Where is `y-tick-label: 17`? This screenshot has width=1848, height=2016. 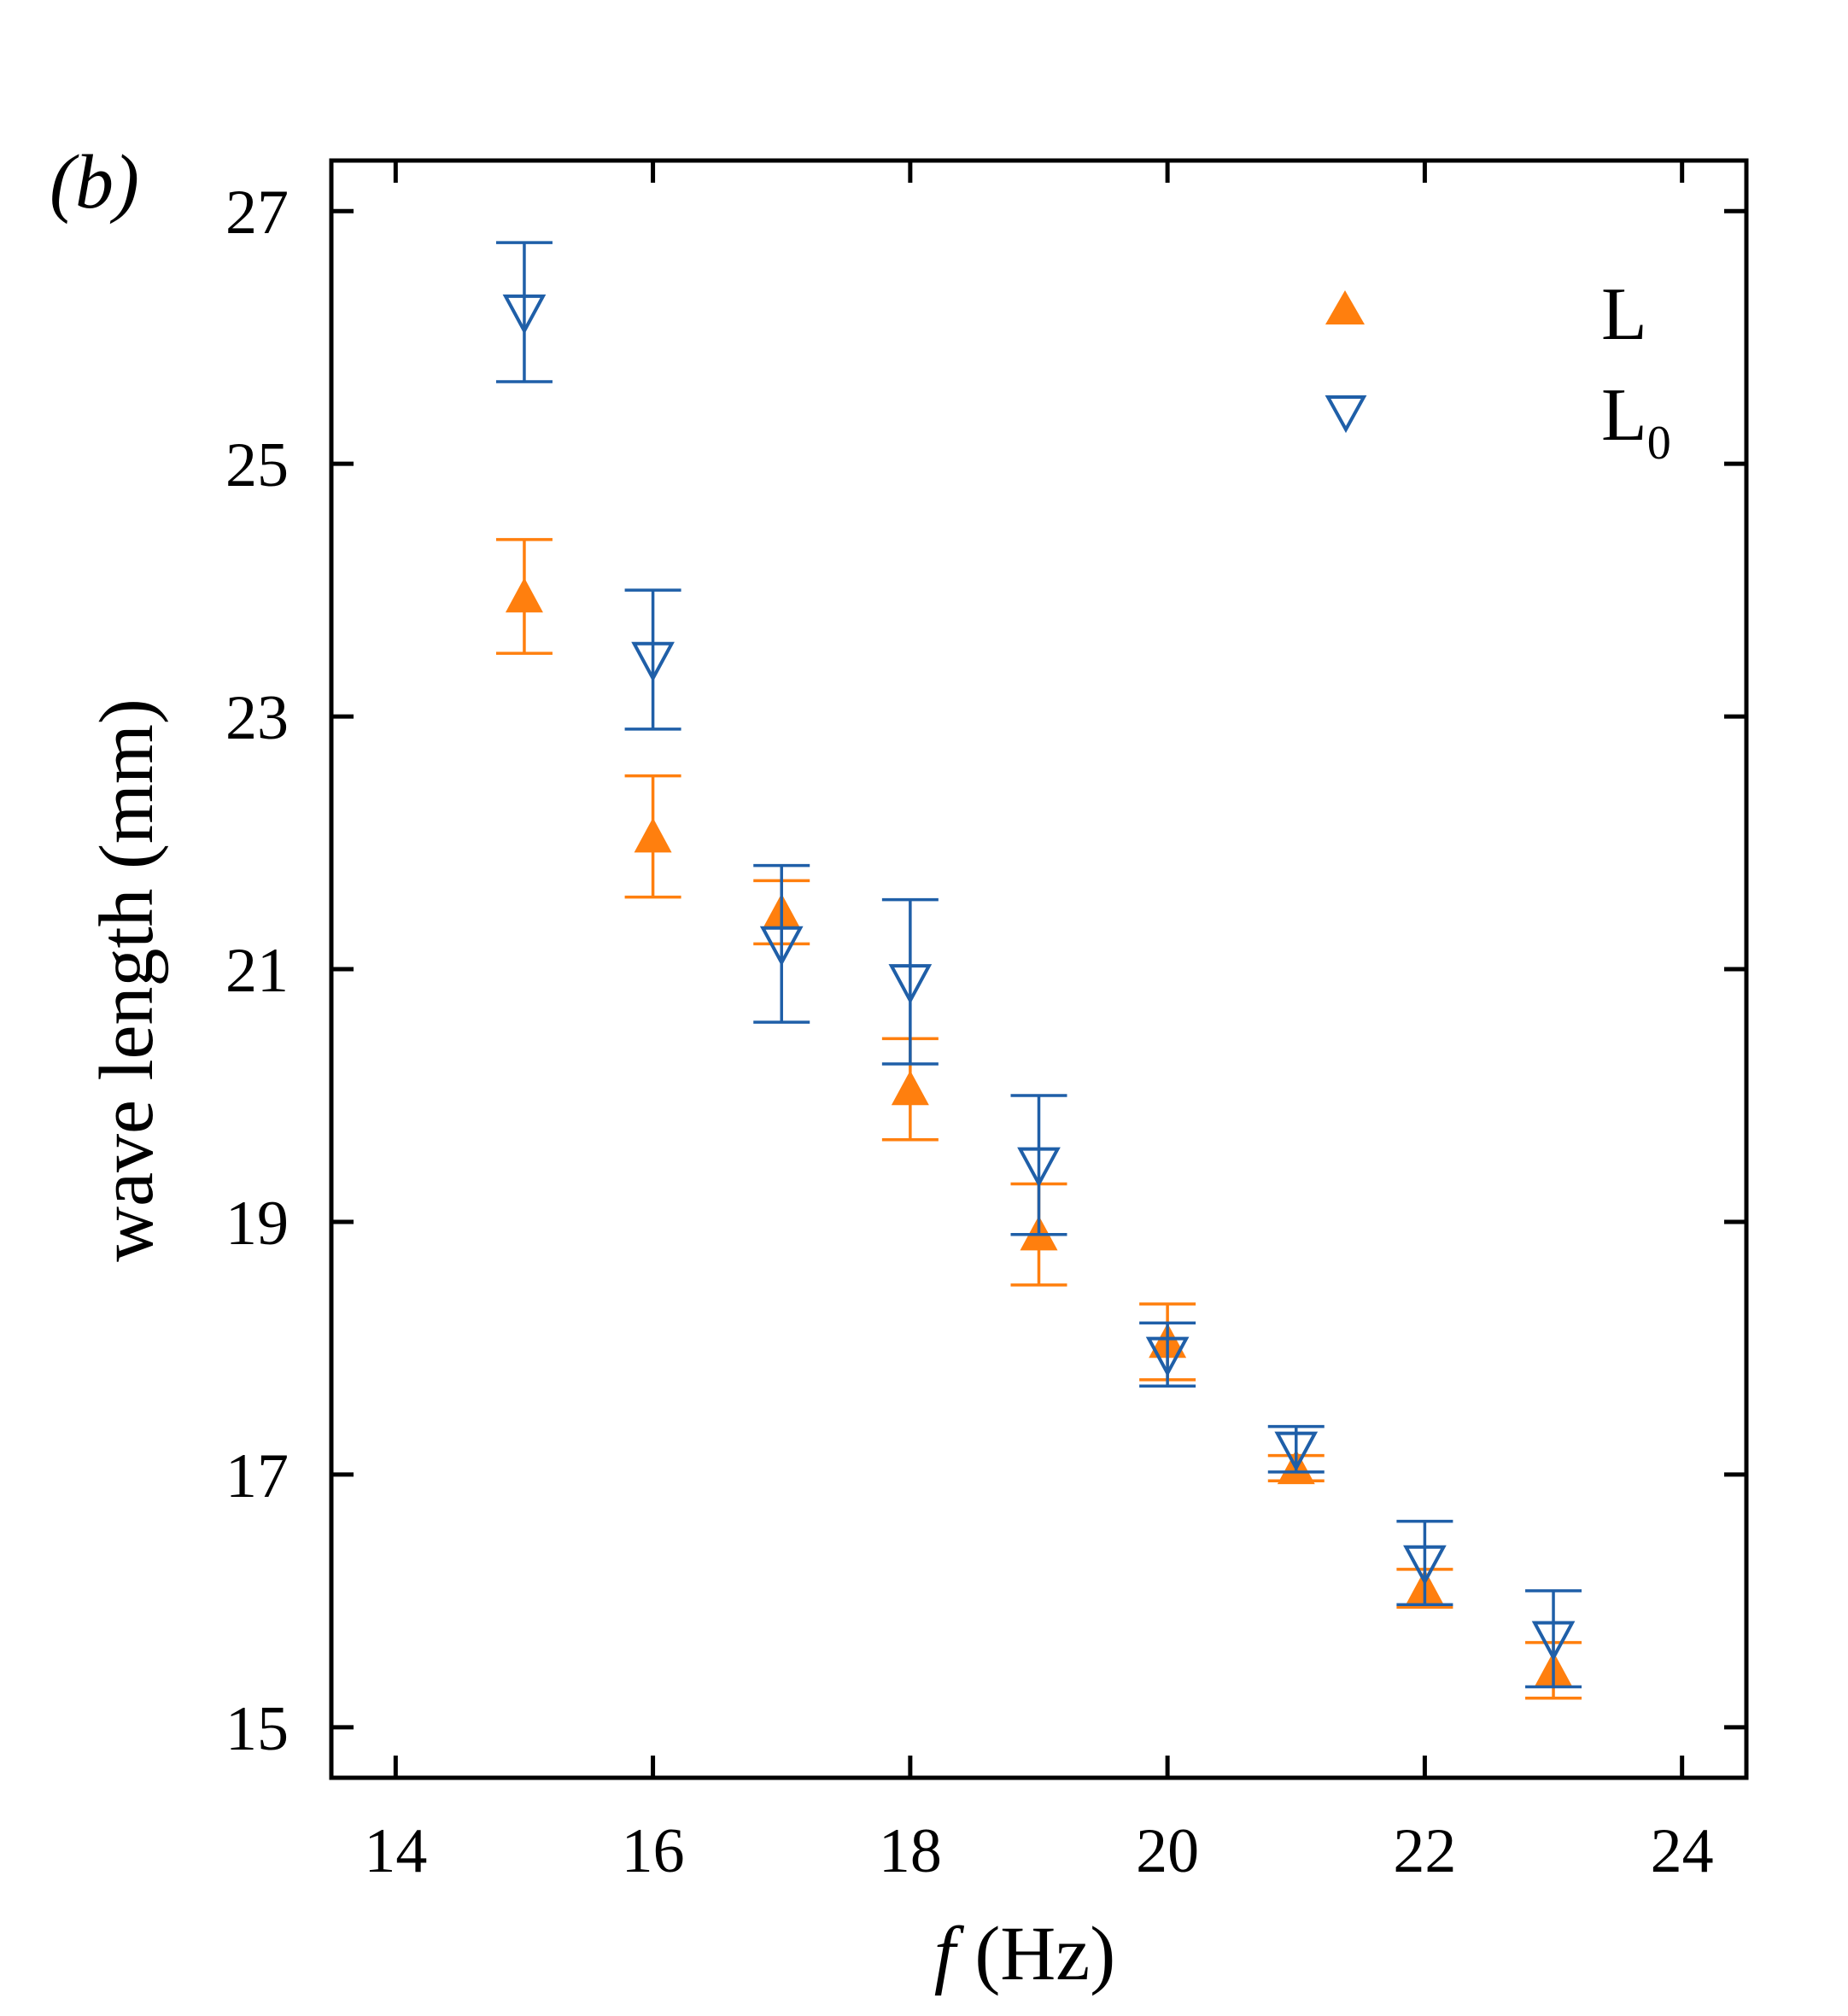 y-tick-label: 17 is located at coordinates (257, 1476).